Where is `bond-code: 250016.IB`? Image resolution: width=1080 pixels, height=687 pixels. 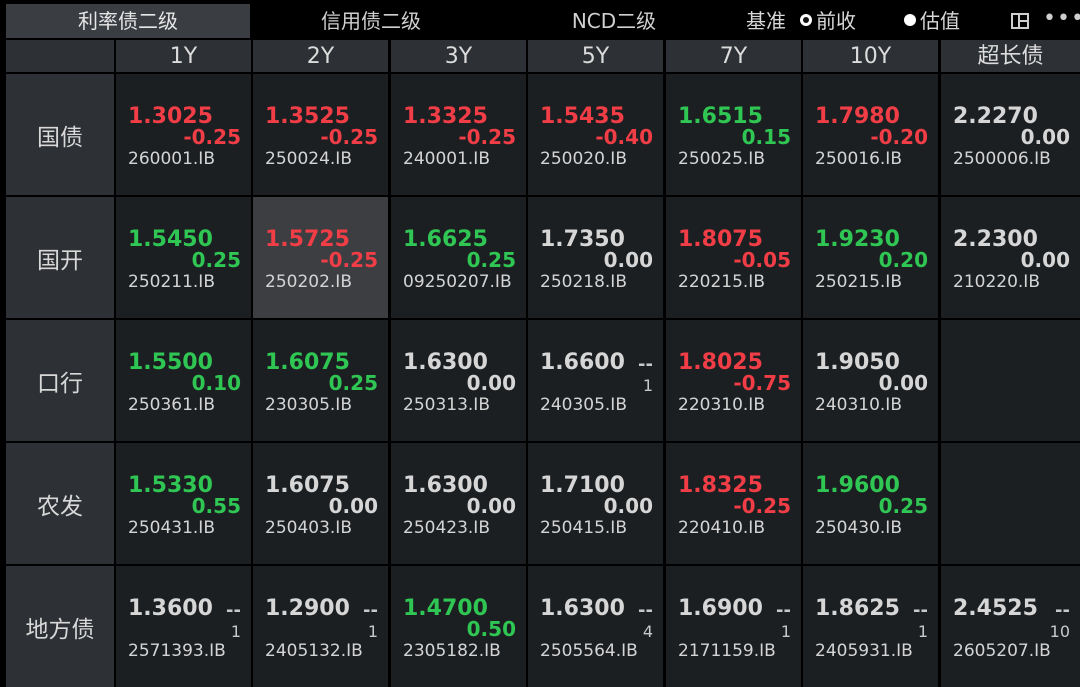 bond-code: 250016.IB is located at coordinates (858, 159).